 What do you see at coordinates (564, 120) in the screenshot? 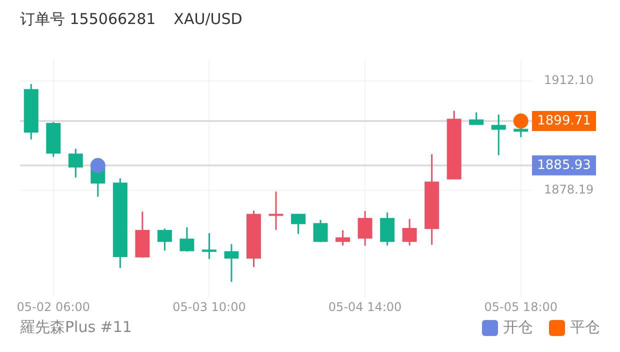
I see `ref-line-label: 1899.71` at bounding box center [564, 120].